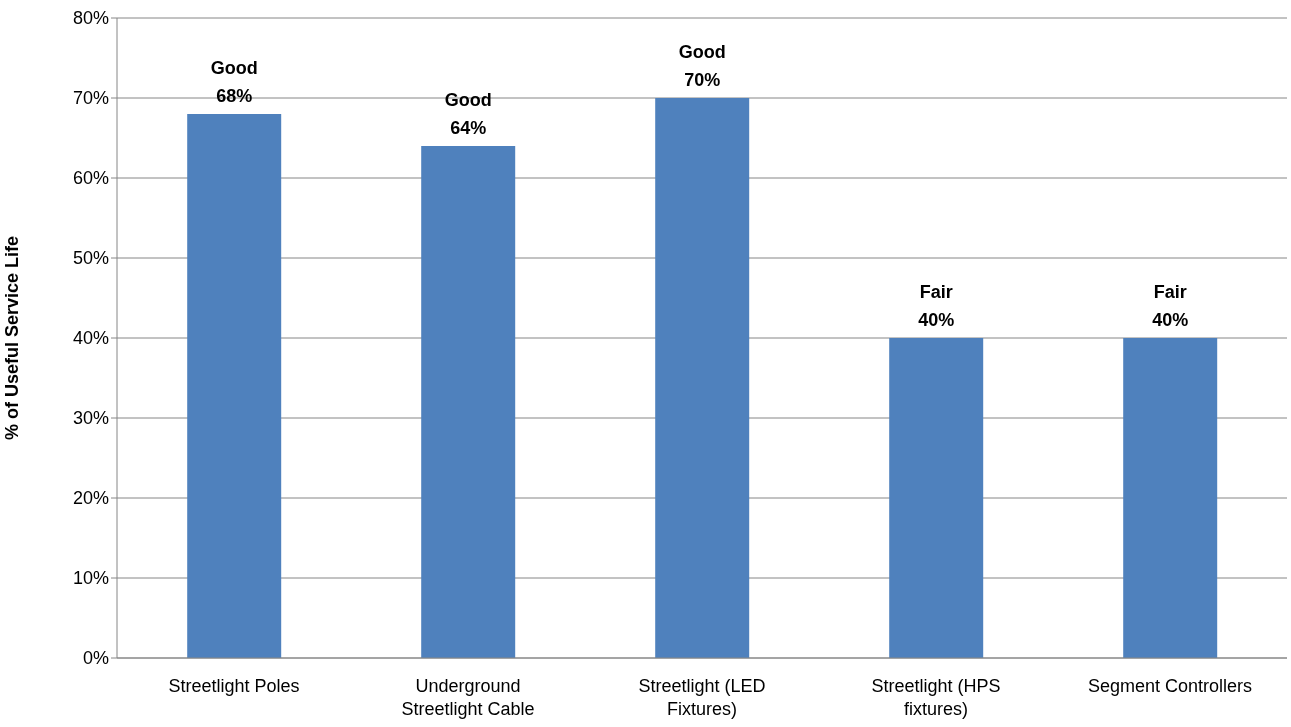 This screenshot has height=727, width=1291. What do you see at coordinates (468, 114) in the screenshot?
I see `data-label: Good 64%` at bounding box center [468, 114].